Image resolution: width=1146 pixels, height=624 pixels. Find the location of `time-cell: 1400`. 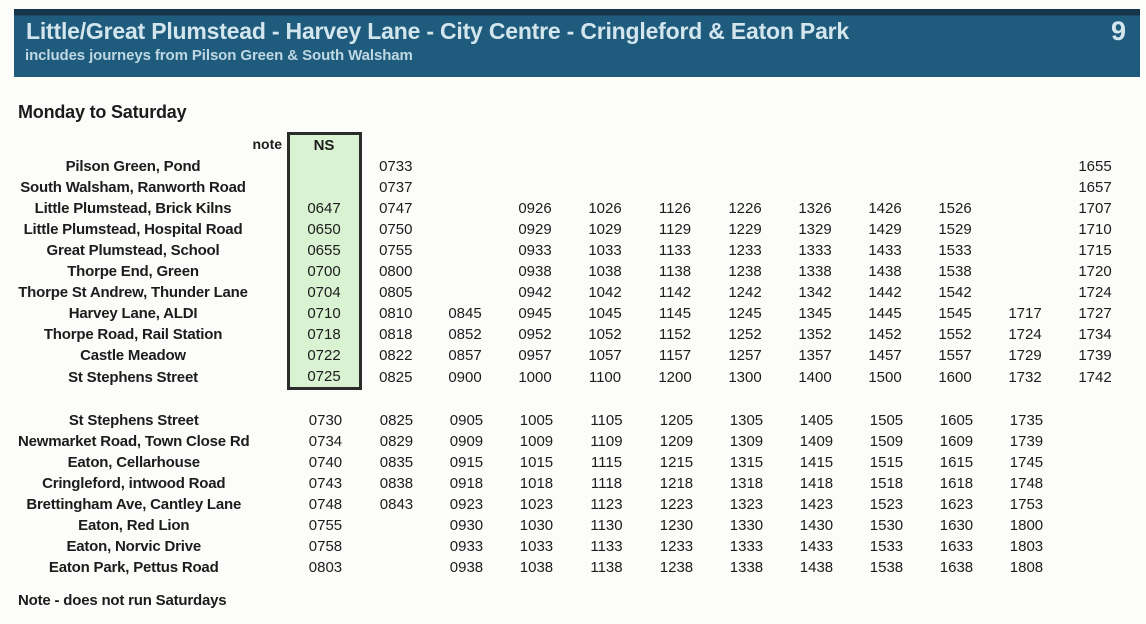

time-cell: 1400 is located at coordinates (815, 377).